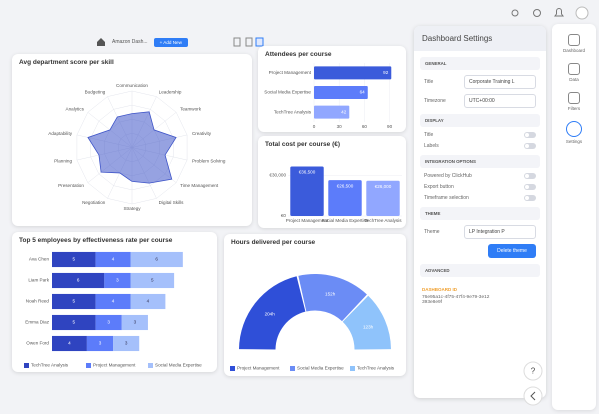  What do you see at coordinates (345, 185) in the screenshot?
I see `value-label: €26,500` at bounding box center [345, 185].